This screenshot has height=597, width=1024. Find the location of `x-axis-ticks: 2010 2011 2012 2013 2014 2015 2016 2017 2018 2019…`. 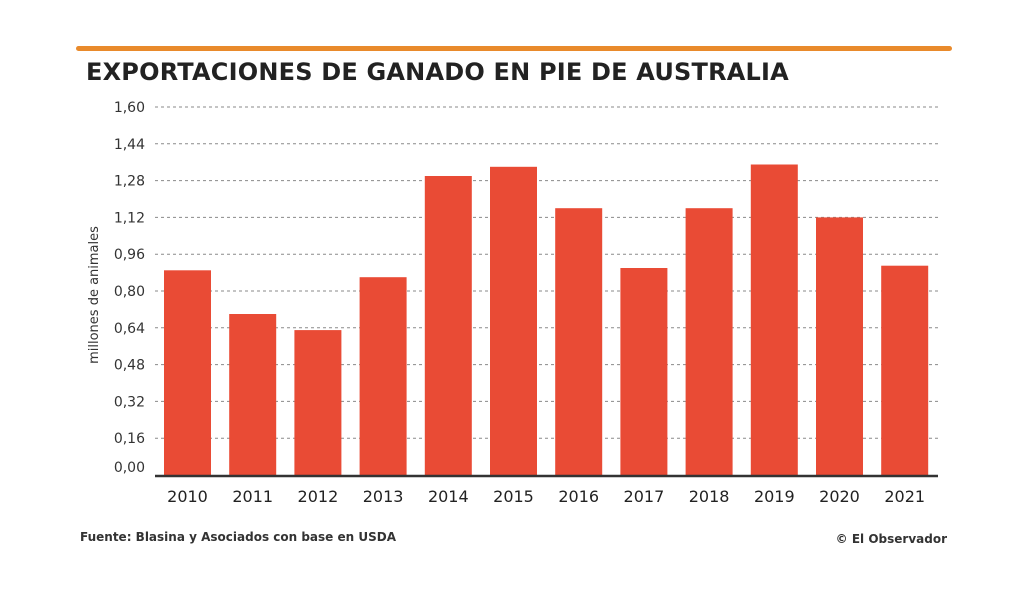

x-axis-ticks: 2010 2011 2012 2013 2014 2015 2016 2017 2018 2019… is located at coordinates (546, 496).